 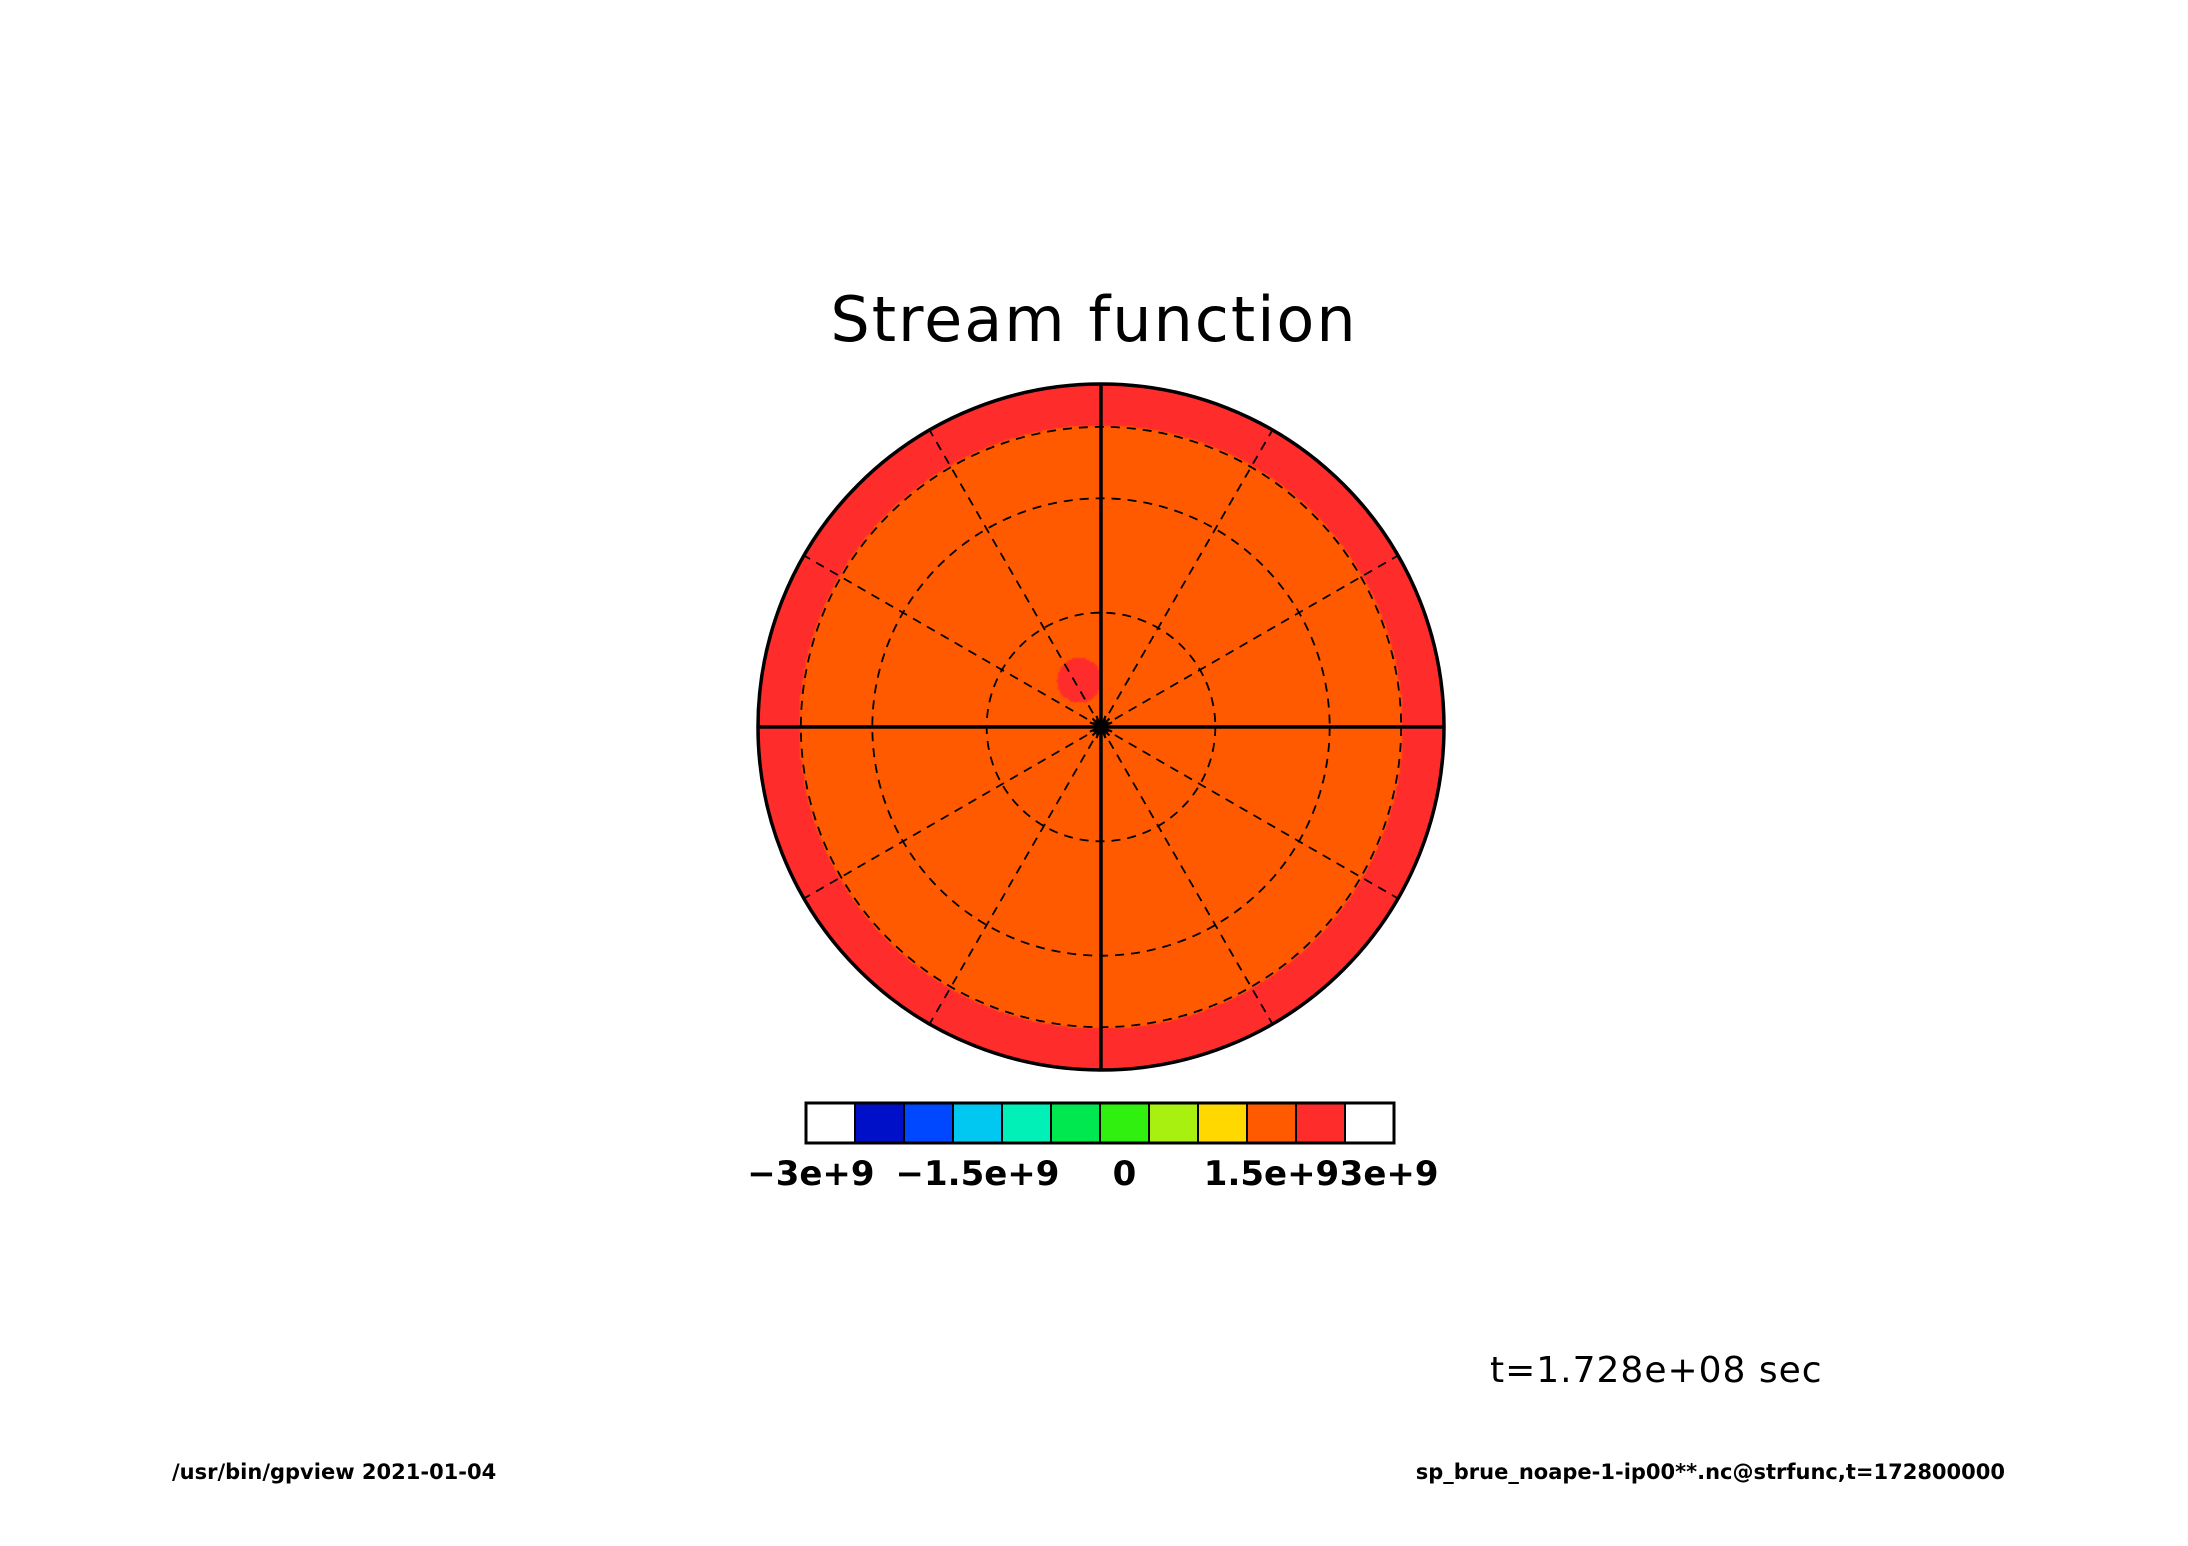 What do you see at coordinates (334, 1472) in the screenshot?
I see `footer-program-date: /usr/bin/gpview 2021-01-04` at bounding box center [334, 1472].